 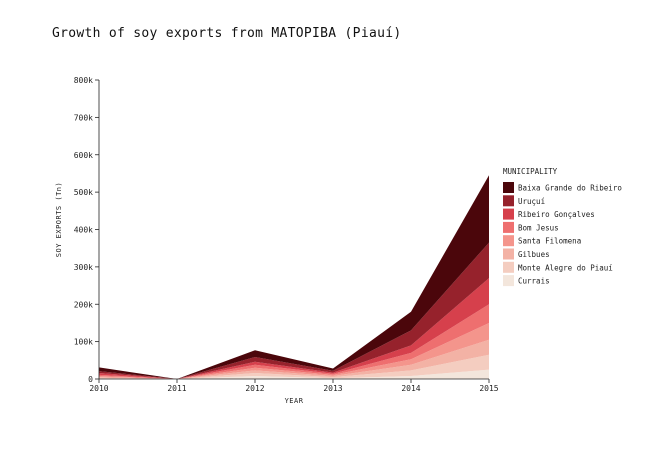 I want to click on area-bom-jesus, so click(x=294, y=341).